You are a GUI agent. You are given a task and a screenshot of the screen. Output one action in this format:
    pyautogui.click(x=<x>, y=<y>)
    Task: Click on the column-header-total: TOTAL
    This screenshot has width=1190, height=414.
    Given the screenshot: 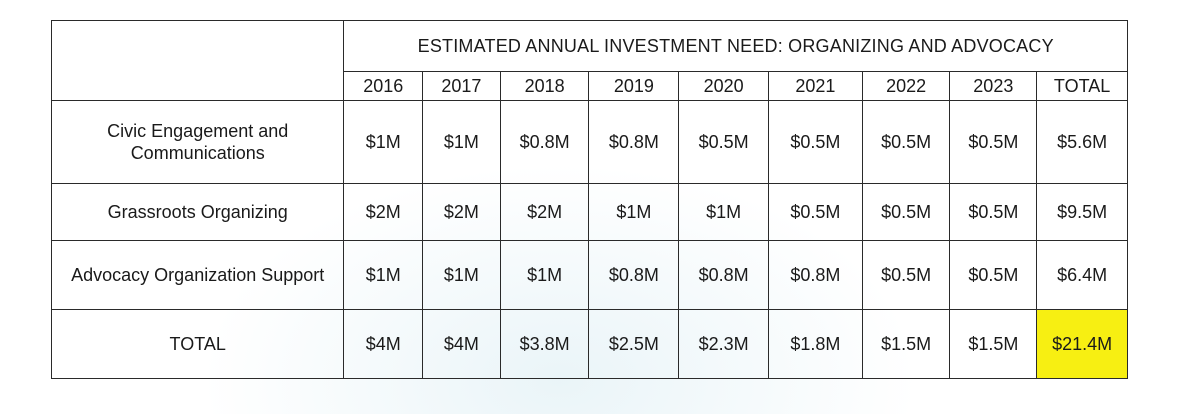 What is the action you would take?
    pyautogui.click(x=1082, y=86)
    